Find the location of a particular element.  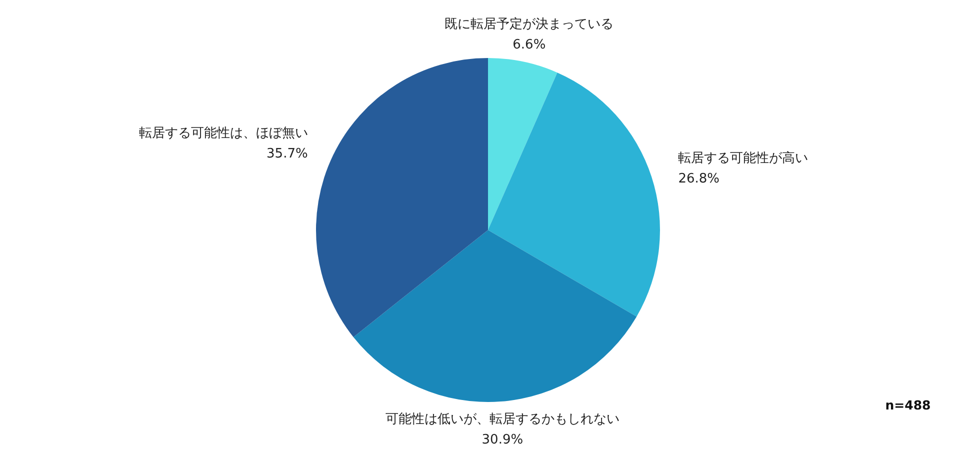

slice-label: 転居する可能性が高い is located at coordinates (743, 157).